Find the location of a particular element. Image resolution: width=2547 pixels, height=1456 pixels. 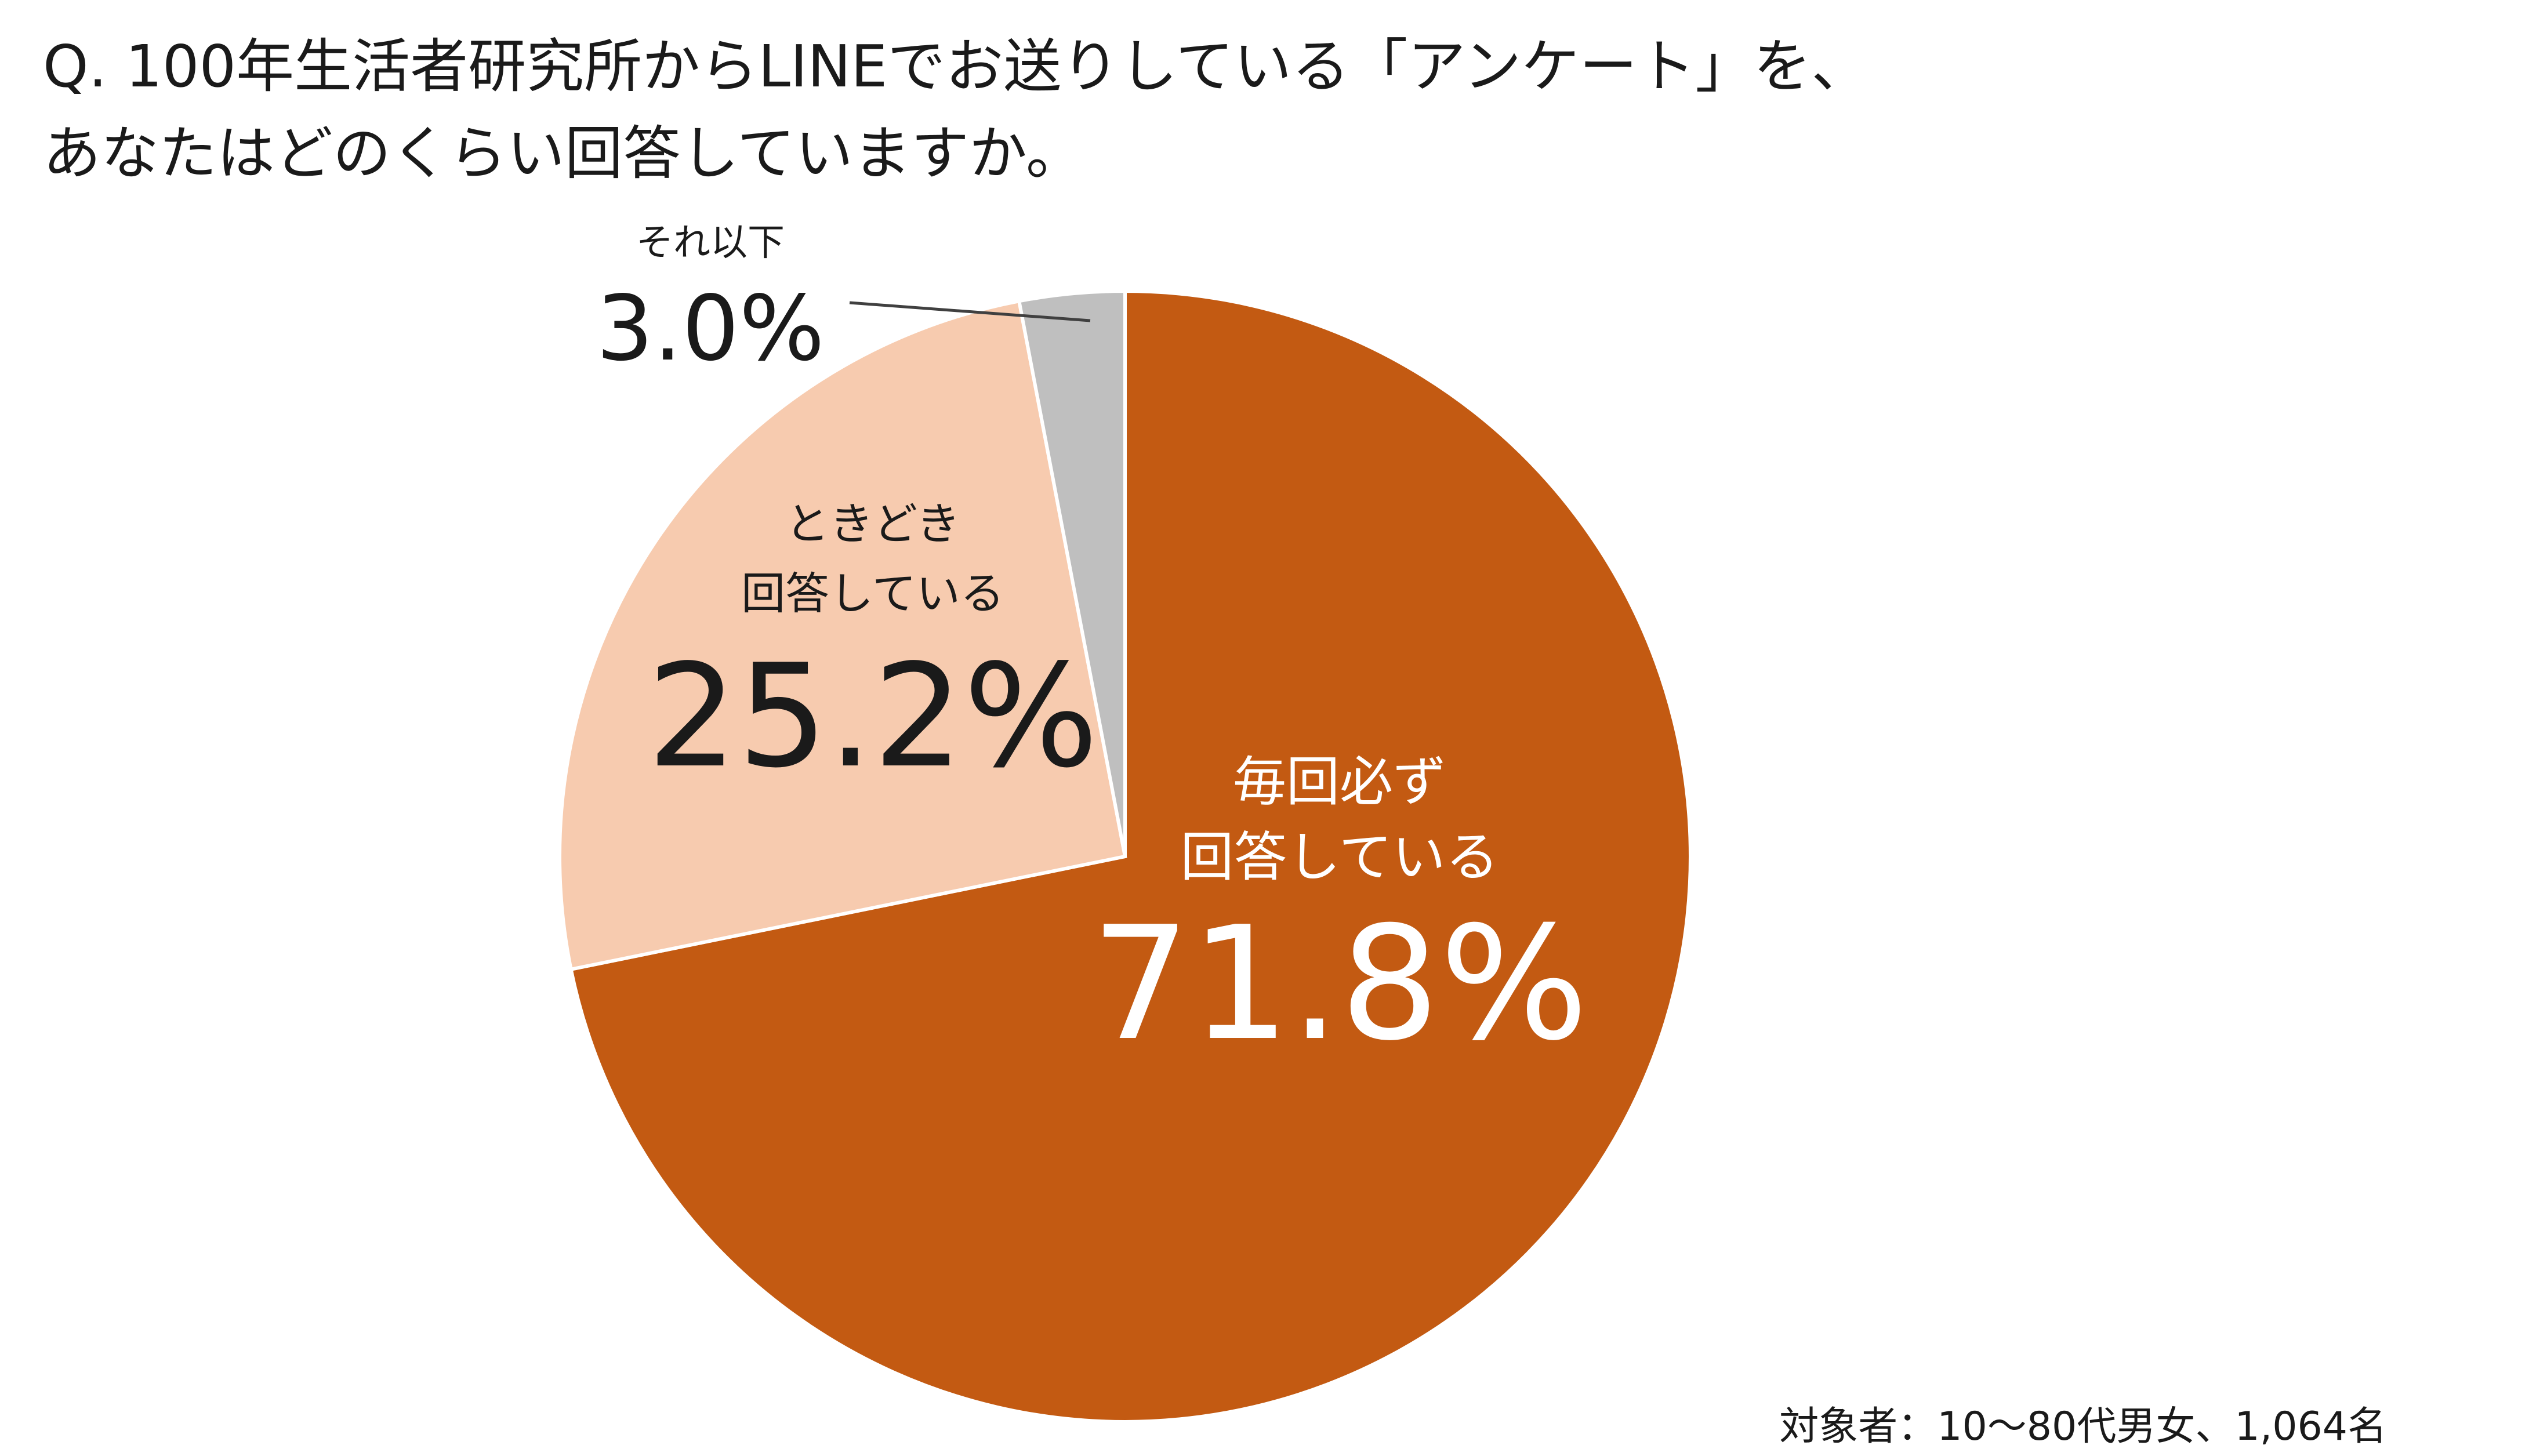

slice-sometimes is located at coordinates (842, 636).